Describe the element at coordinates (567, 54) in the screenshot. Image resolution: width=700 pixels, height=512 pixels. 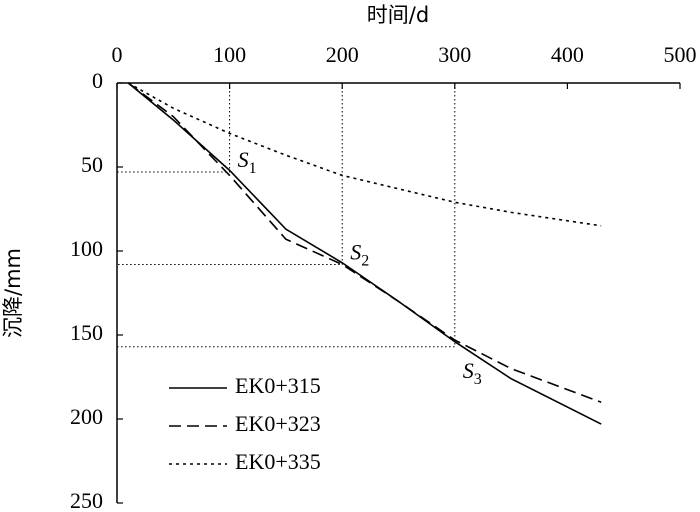
I see `x-tick-label: 400` at that location.